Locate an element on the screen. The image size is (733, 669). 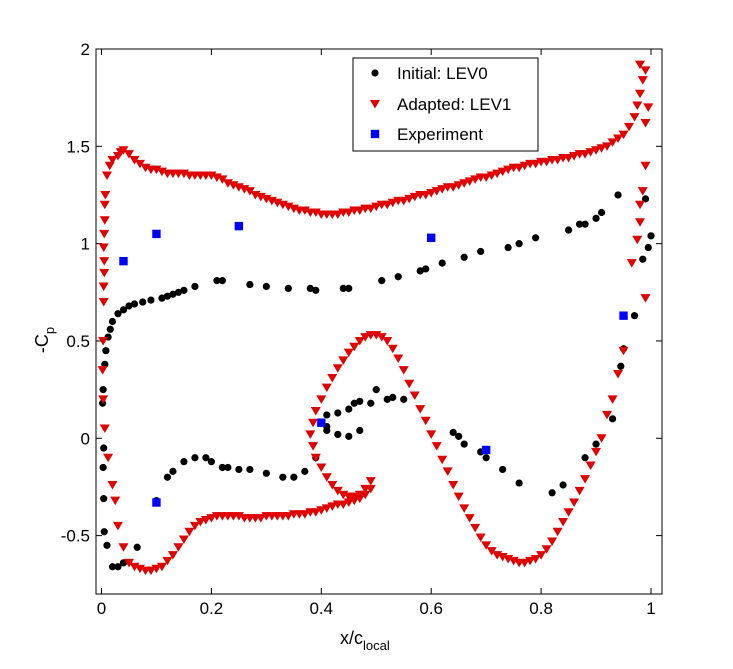
y-axis-title: -Cp is located at coordinates (44, 340).